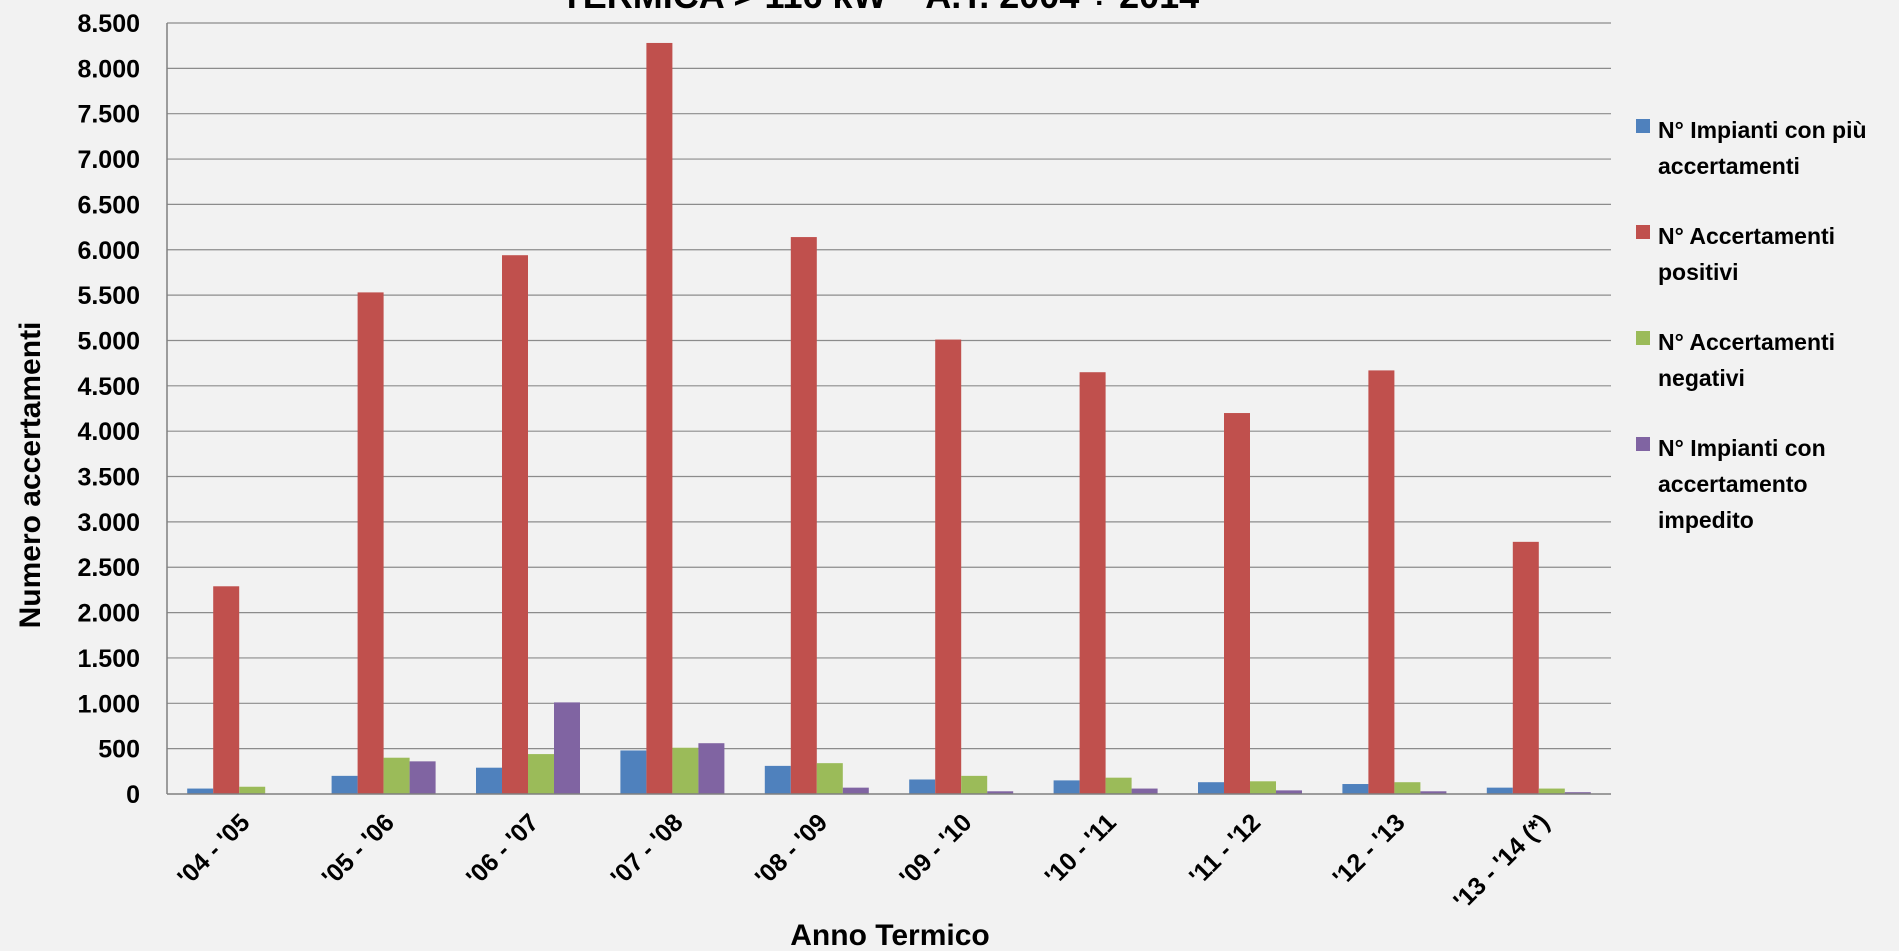 The height and width of the screenshot is (951, 1899). What do you see at coordinates (133, 795) in the screenshot?
I see `y-tick-label: 0` at bounding box center [133, 795].